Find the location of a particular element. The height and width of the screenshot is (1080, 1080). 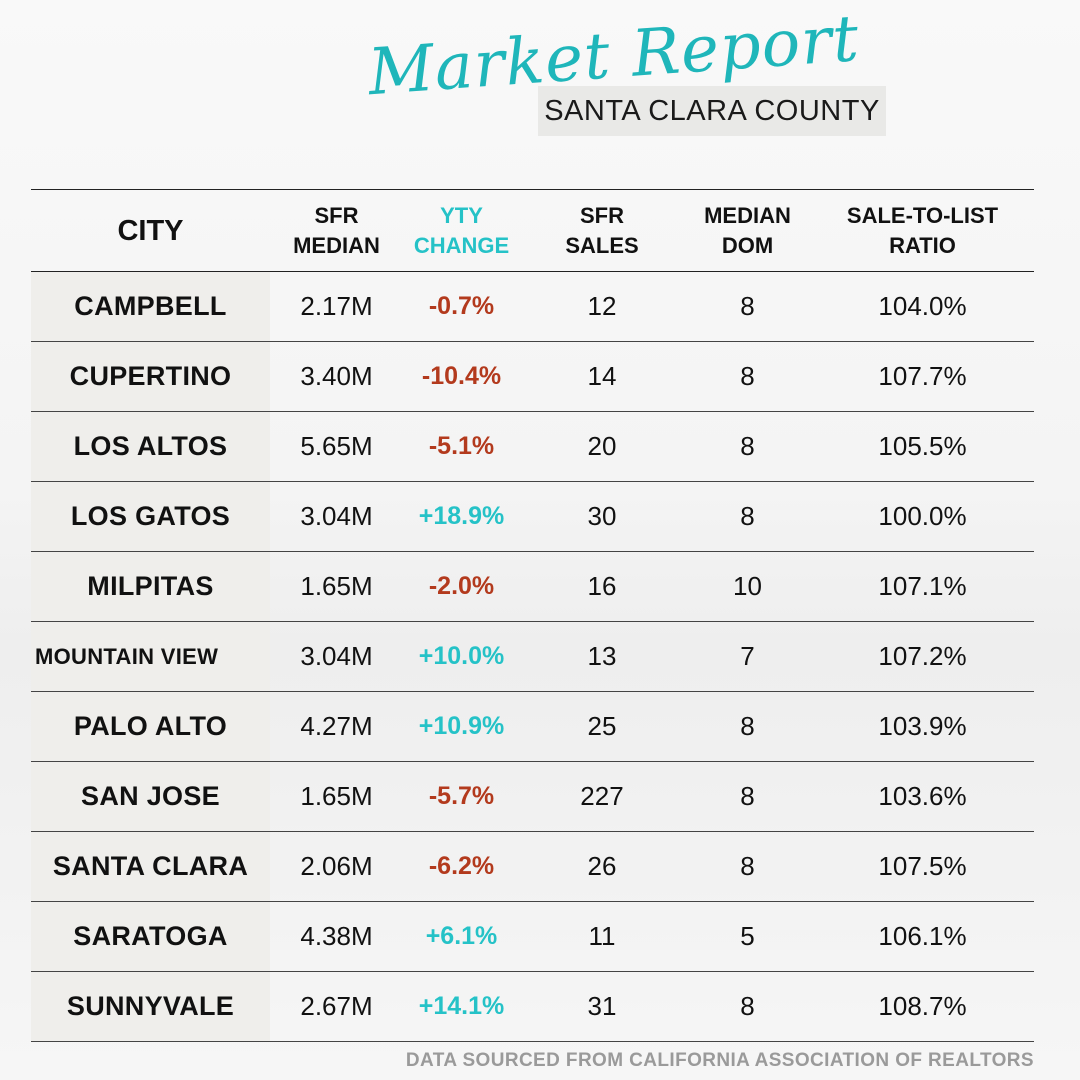

sale-to-list-ratio-cell: 108.7% is located at coordinates (922, 1006).